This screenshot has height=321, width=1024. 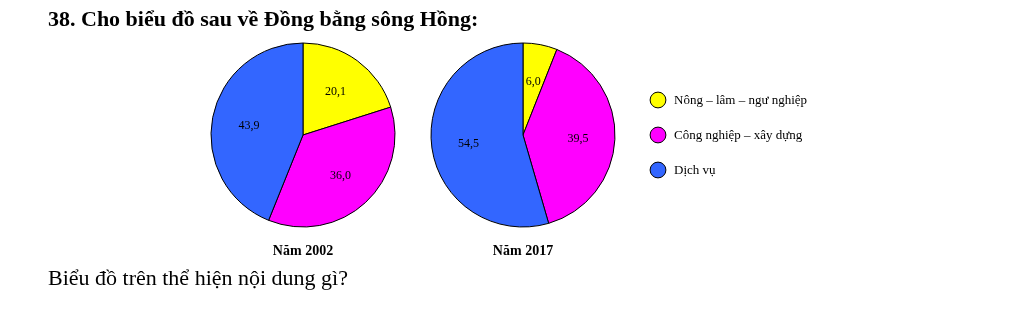 I want to click on text: Năm 2002, so click(x=303, y=250).